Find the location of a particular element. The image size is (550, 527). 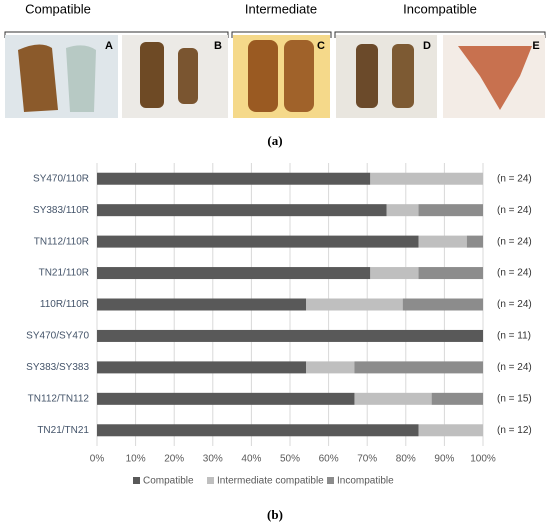

legend-label: Compatible is located at coordinates (168, 481).